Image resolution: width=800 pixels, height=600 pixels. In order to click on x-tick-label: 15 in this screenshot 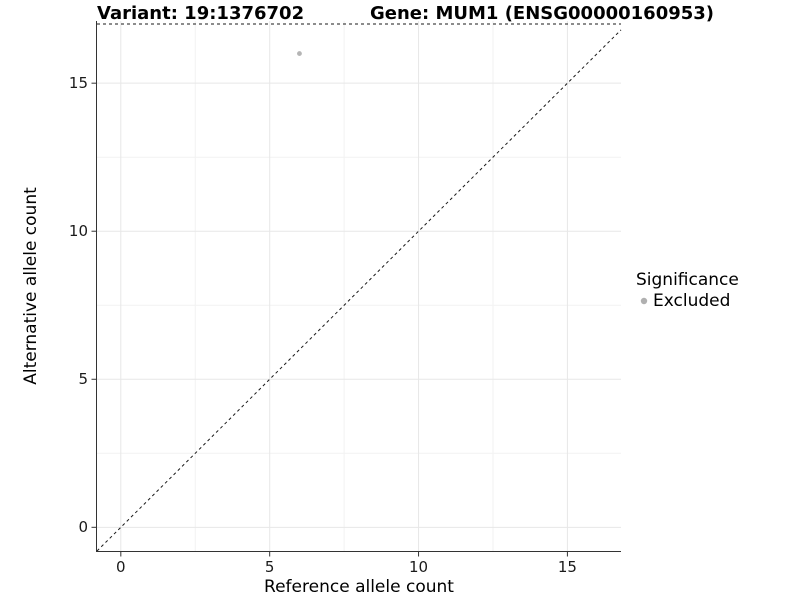, I will do `click(567, 567)`.